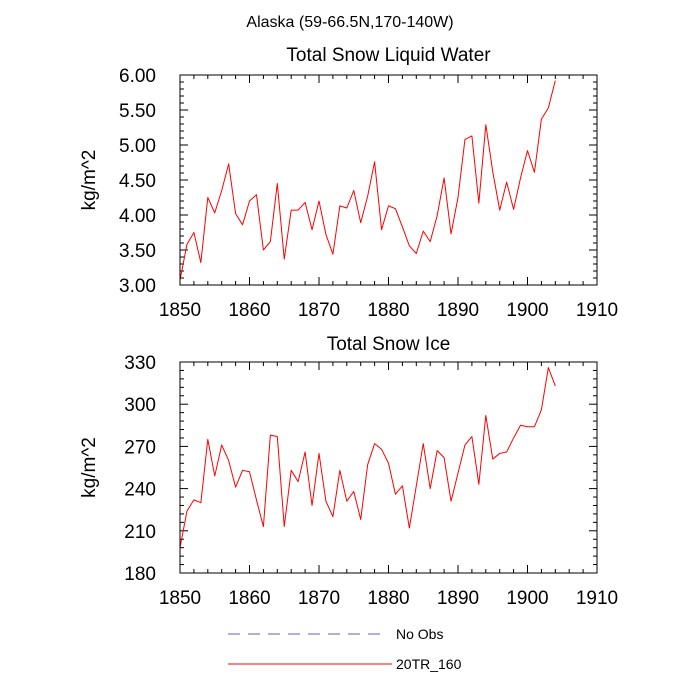 This screenshot has width=700, height=700. Describe the element at coordinates (137, 146) in the screenshot. I see `y-tick-label: 5.00` at that location.